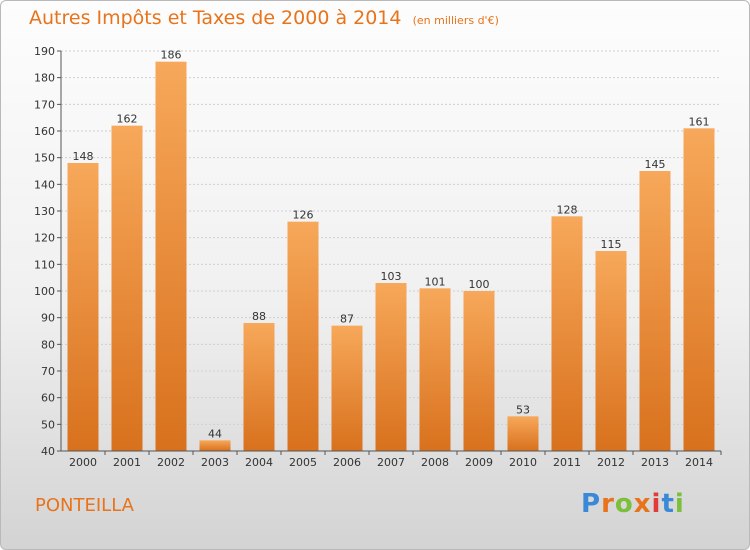 This screenshot has width=750, height=550. Describe the element at coordinates (48, 451) in the screenshot. I see `y-tick-label: 40` at that location.